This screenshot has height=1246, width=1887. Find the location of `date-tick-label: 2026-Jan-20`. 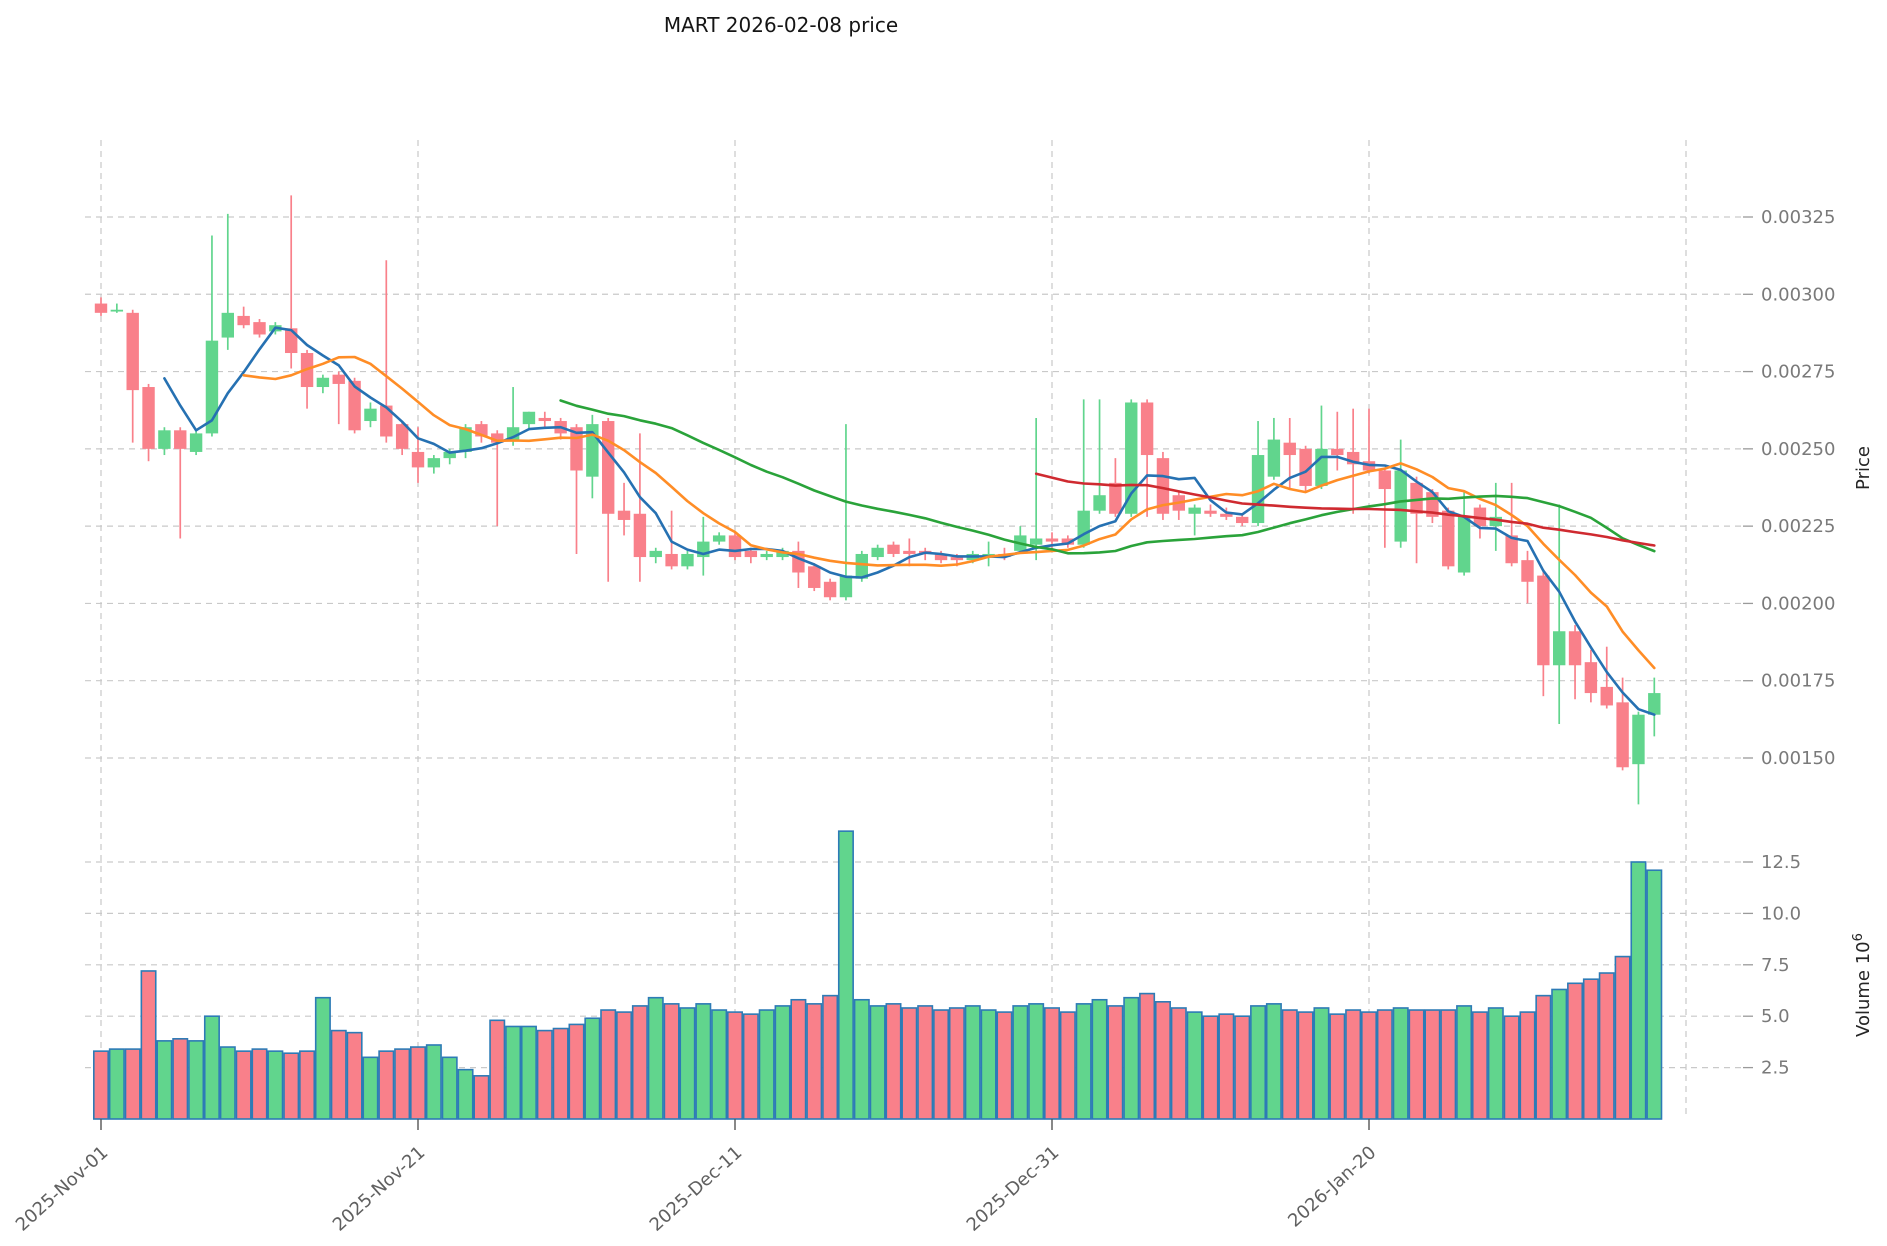

date-tick-label: 2026-Jan-20 is located at coordinates (1332, 1187).